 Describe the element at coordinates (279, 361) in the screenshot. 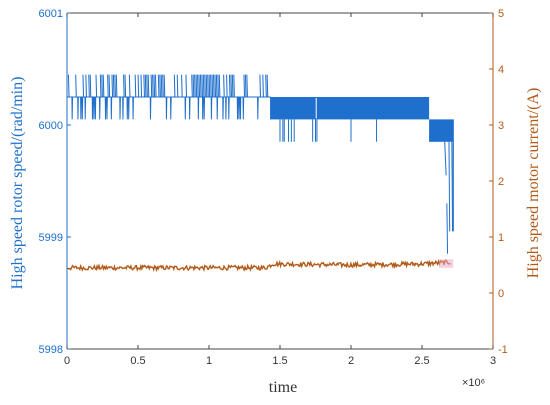

I see `x-tick-label: 1.5` at that location.